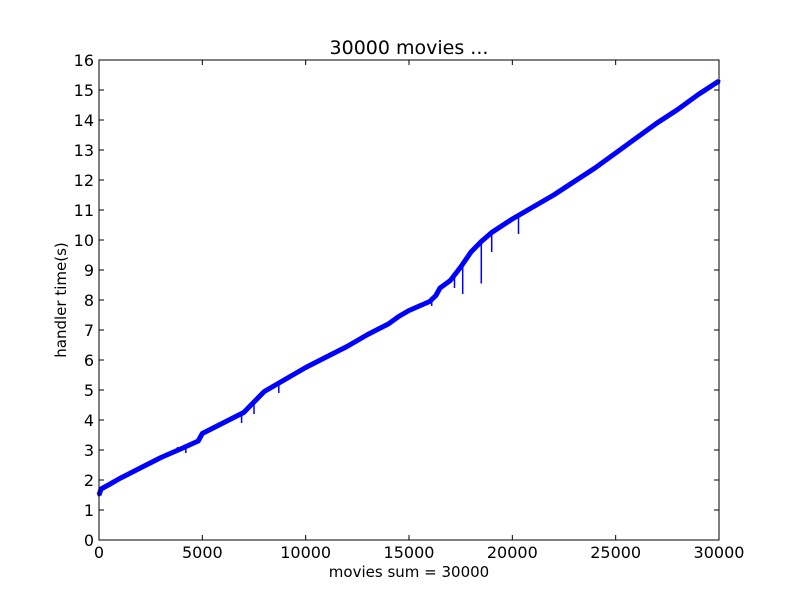 The width and height of the screenshot is (800, 600). What do you see at coordinates (84, 210) in the screenshot?
I see `y-tick-label: 11` at bounding box center [84, 210].